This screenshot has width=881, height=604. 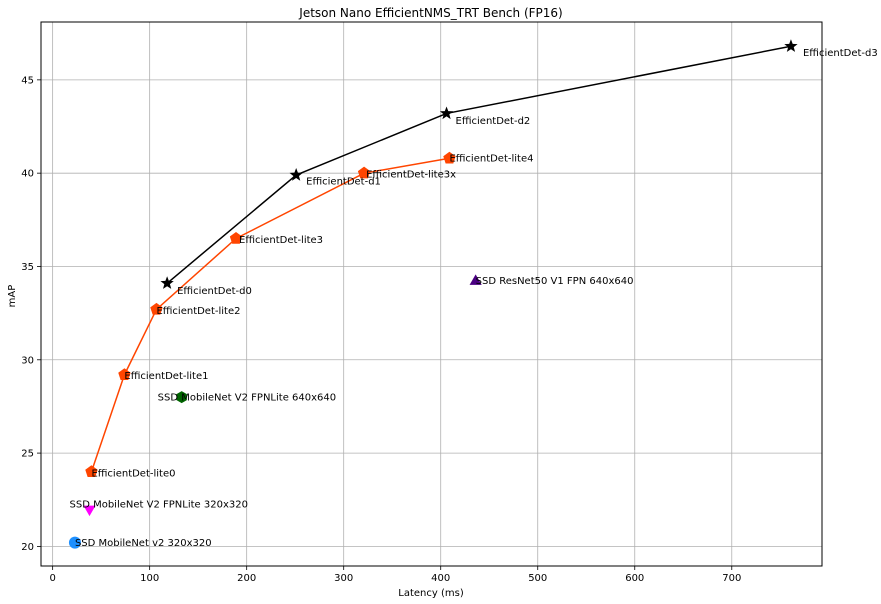 I want to click on point-label: EfficientDet-d1, so click(x=343, y=182).